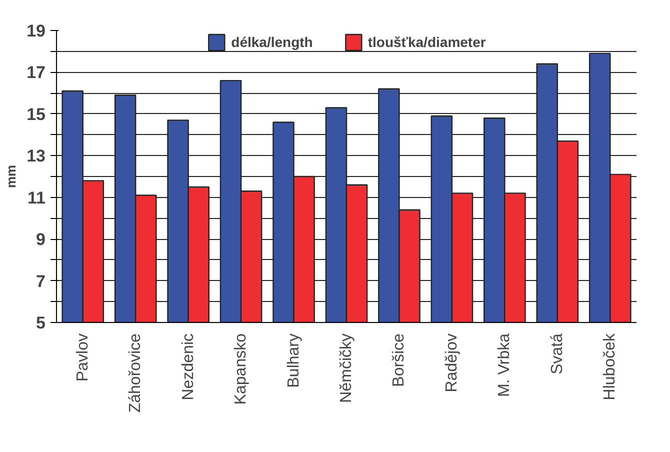 The width and height of the screenshot is (670, 452). What do you see at coordinates (399, 360) in the screenshot?
I see `x-tick-label: Boršice` at bounding box center [399, 360].